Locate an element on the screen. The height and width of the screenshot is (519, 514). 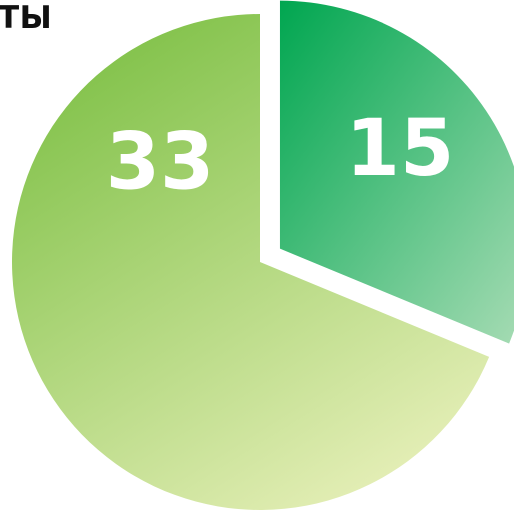
chart-title-fragment: ТЫ is located at coordinates (26, 18).